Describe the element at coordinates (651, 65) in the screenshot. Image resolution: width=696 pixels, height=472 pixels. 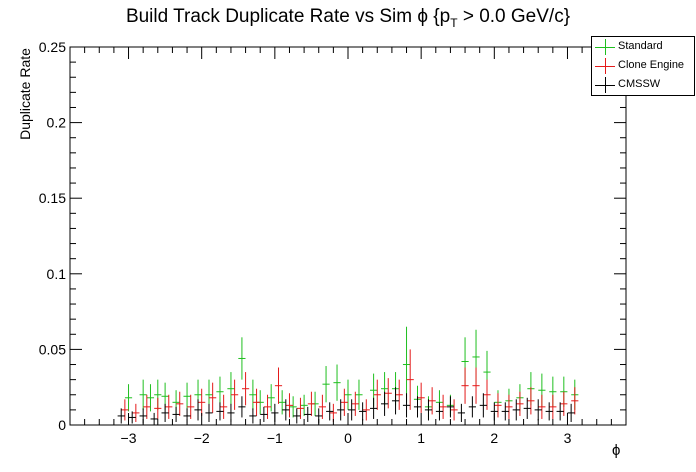
I see `legend-label: Clone Engine` at that location.